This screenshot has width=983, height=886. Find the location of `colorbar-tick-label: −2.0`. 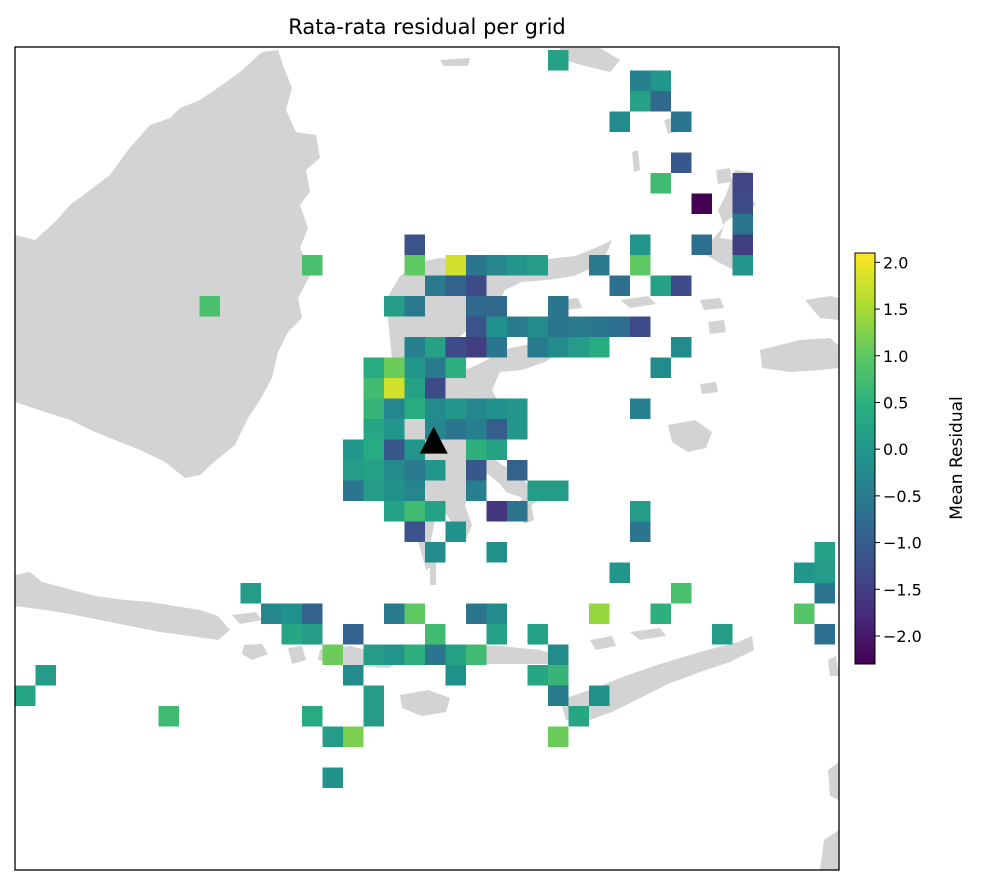

colorbar-tick-label: −2.0 is located at coordinates (902, 636).